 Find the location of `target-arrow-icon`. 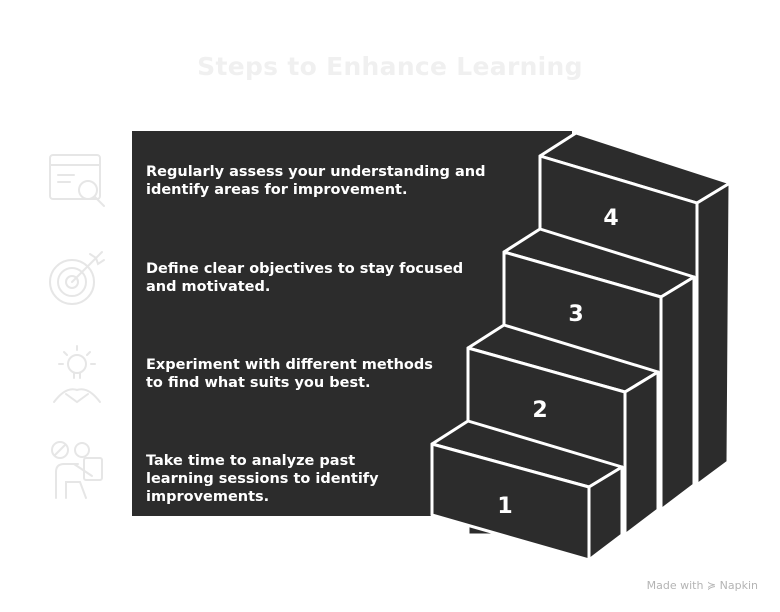

target-arrow-icon is located at coordinates (77, 278).